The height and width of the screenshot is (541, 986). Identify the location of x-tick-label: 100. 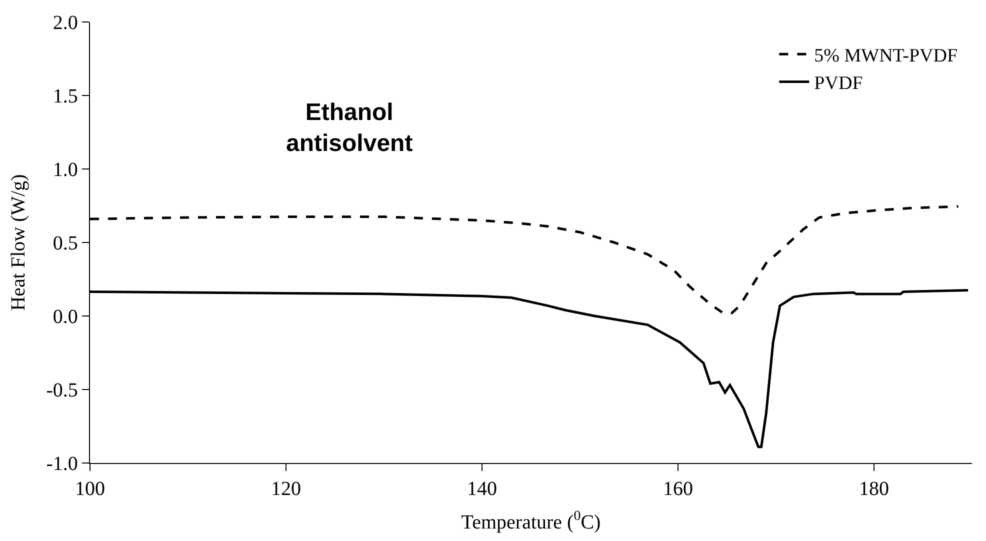
(90, 489).